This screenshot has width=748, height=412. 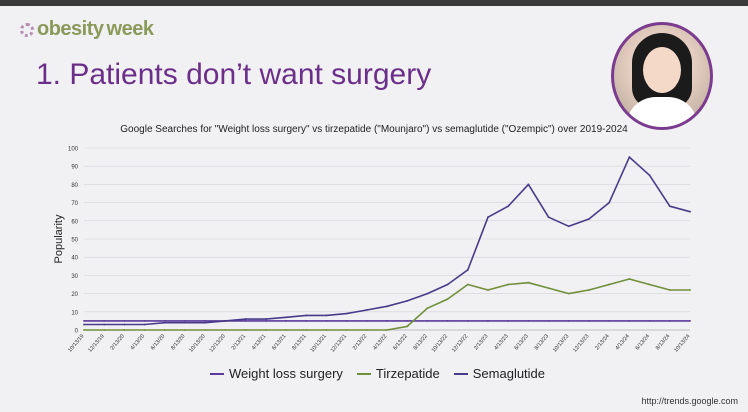 What do you see at coordinates (460, 343) in the screenshot?
I see `x-tick-label: 12/13/22` at bounding box center [460, 343].